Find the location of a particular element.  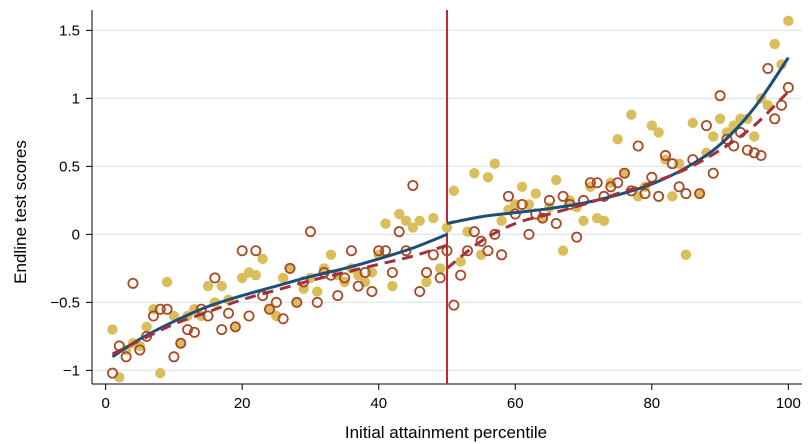

fit-line-solid-left is located at coordinates (279, 296).